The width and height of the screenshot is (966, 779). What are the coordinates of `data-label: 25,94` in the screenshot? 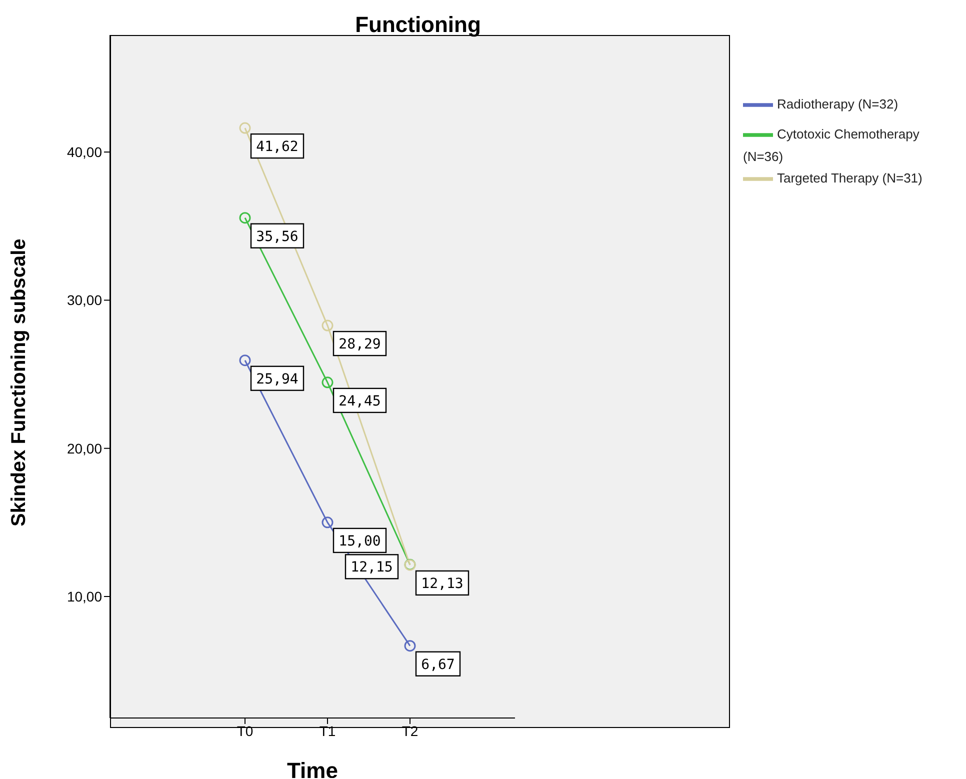 It's located at (277, 379).